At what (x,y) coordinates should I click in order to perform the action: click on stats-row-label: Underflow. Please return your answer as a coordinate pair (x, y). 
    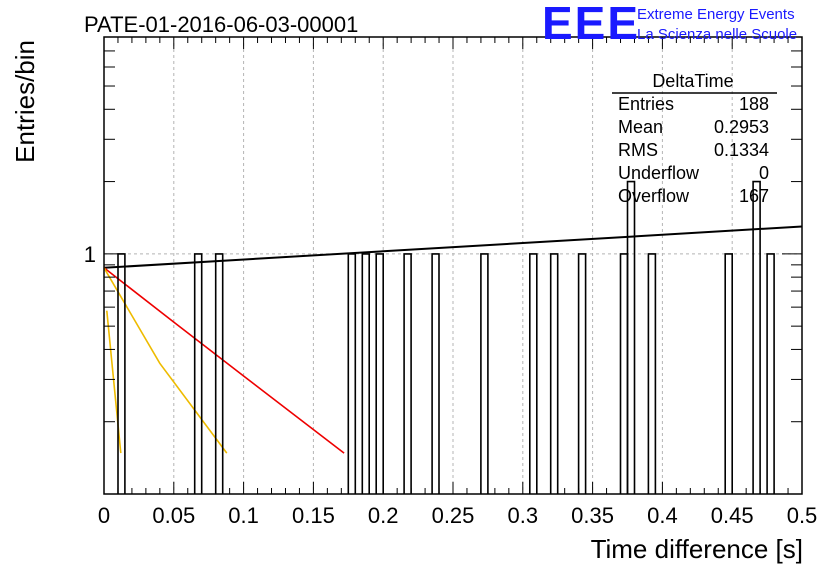
    Looking at the image, I should click on (659, 173).